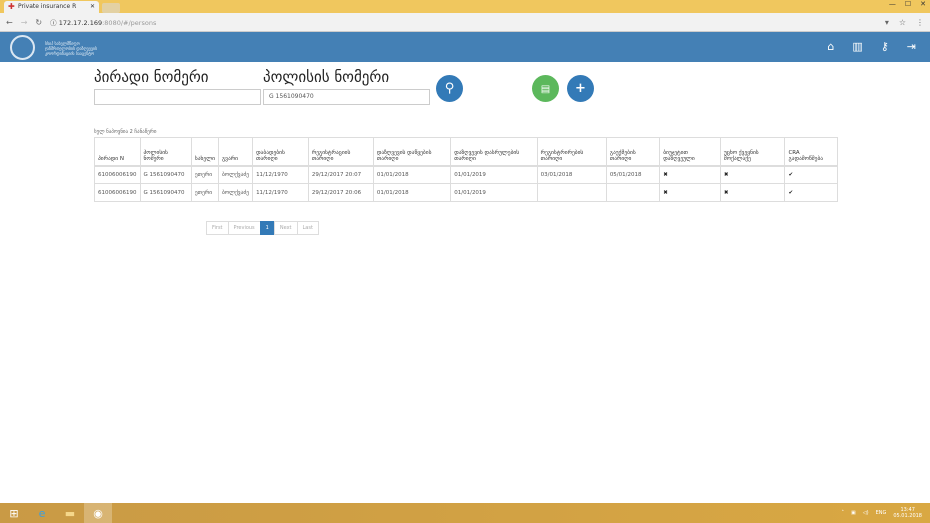 This screenshot has height=523, width=930. I want to click on chart-icon: ▥, so click(857, 46).